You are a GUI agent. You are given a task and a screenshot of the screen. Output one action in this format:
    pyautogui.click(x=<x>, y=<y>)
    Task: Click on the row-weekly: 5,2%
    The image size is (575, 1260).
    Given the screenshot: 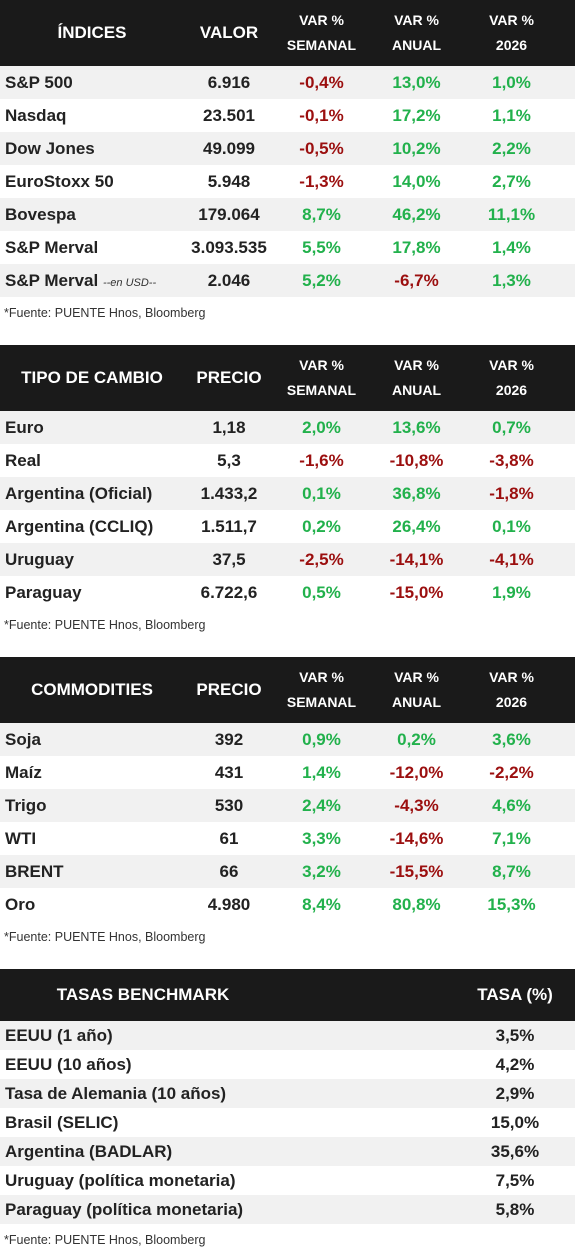 What is the action you would take?
    pyautogui.click(x=321, y=280)
    